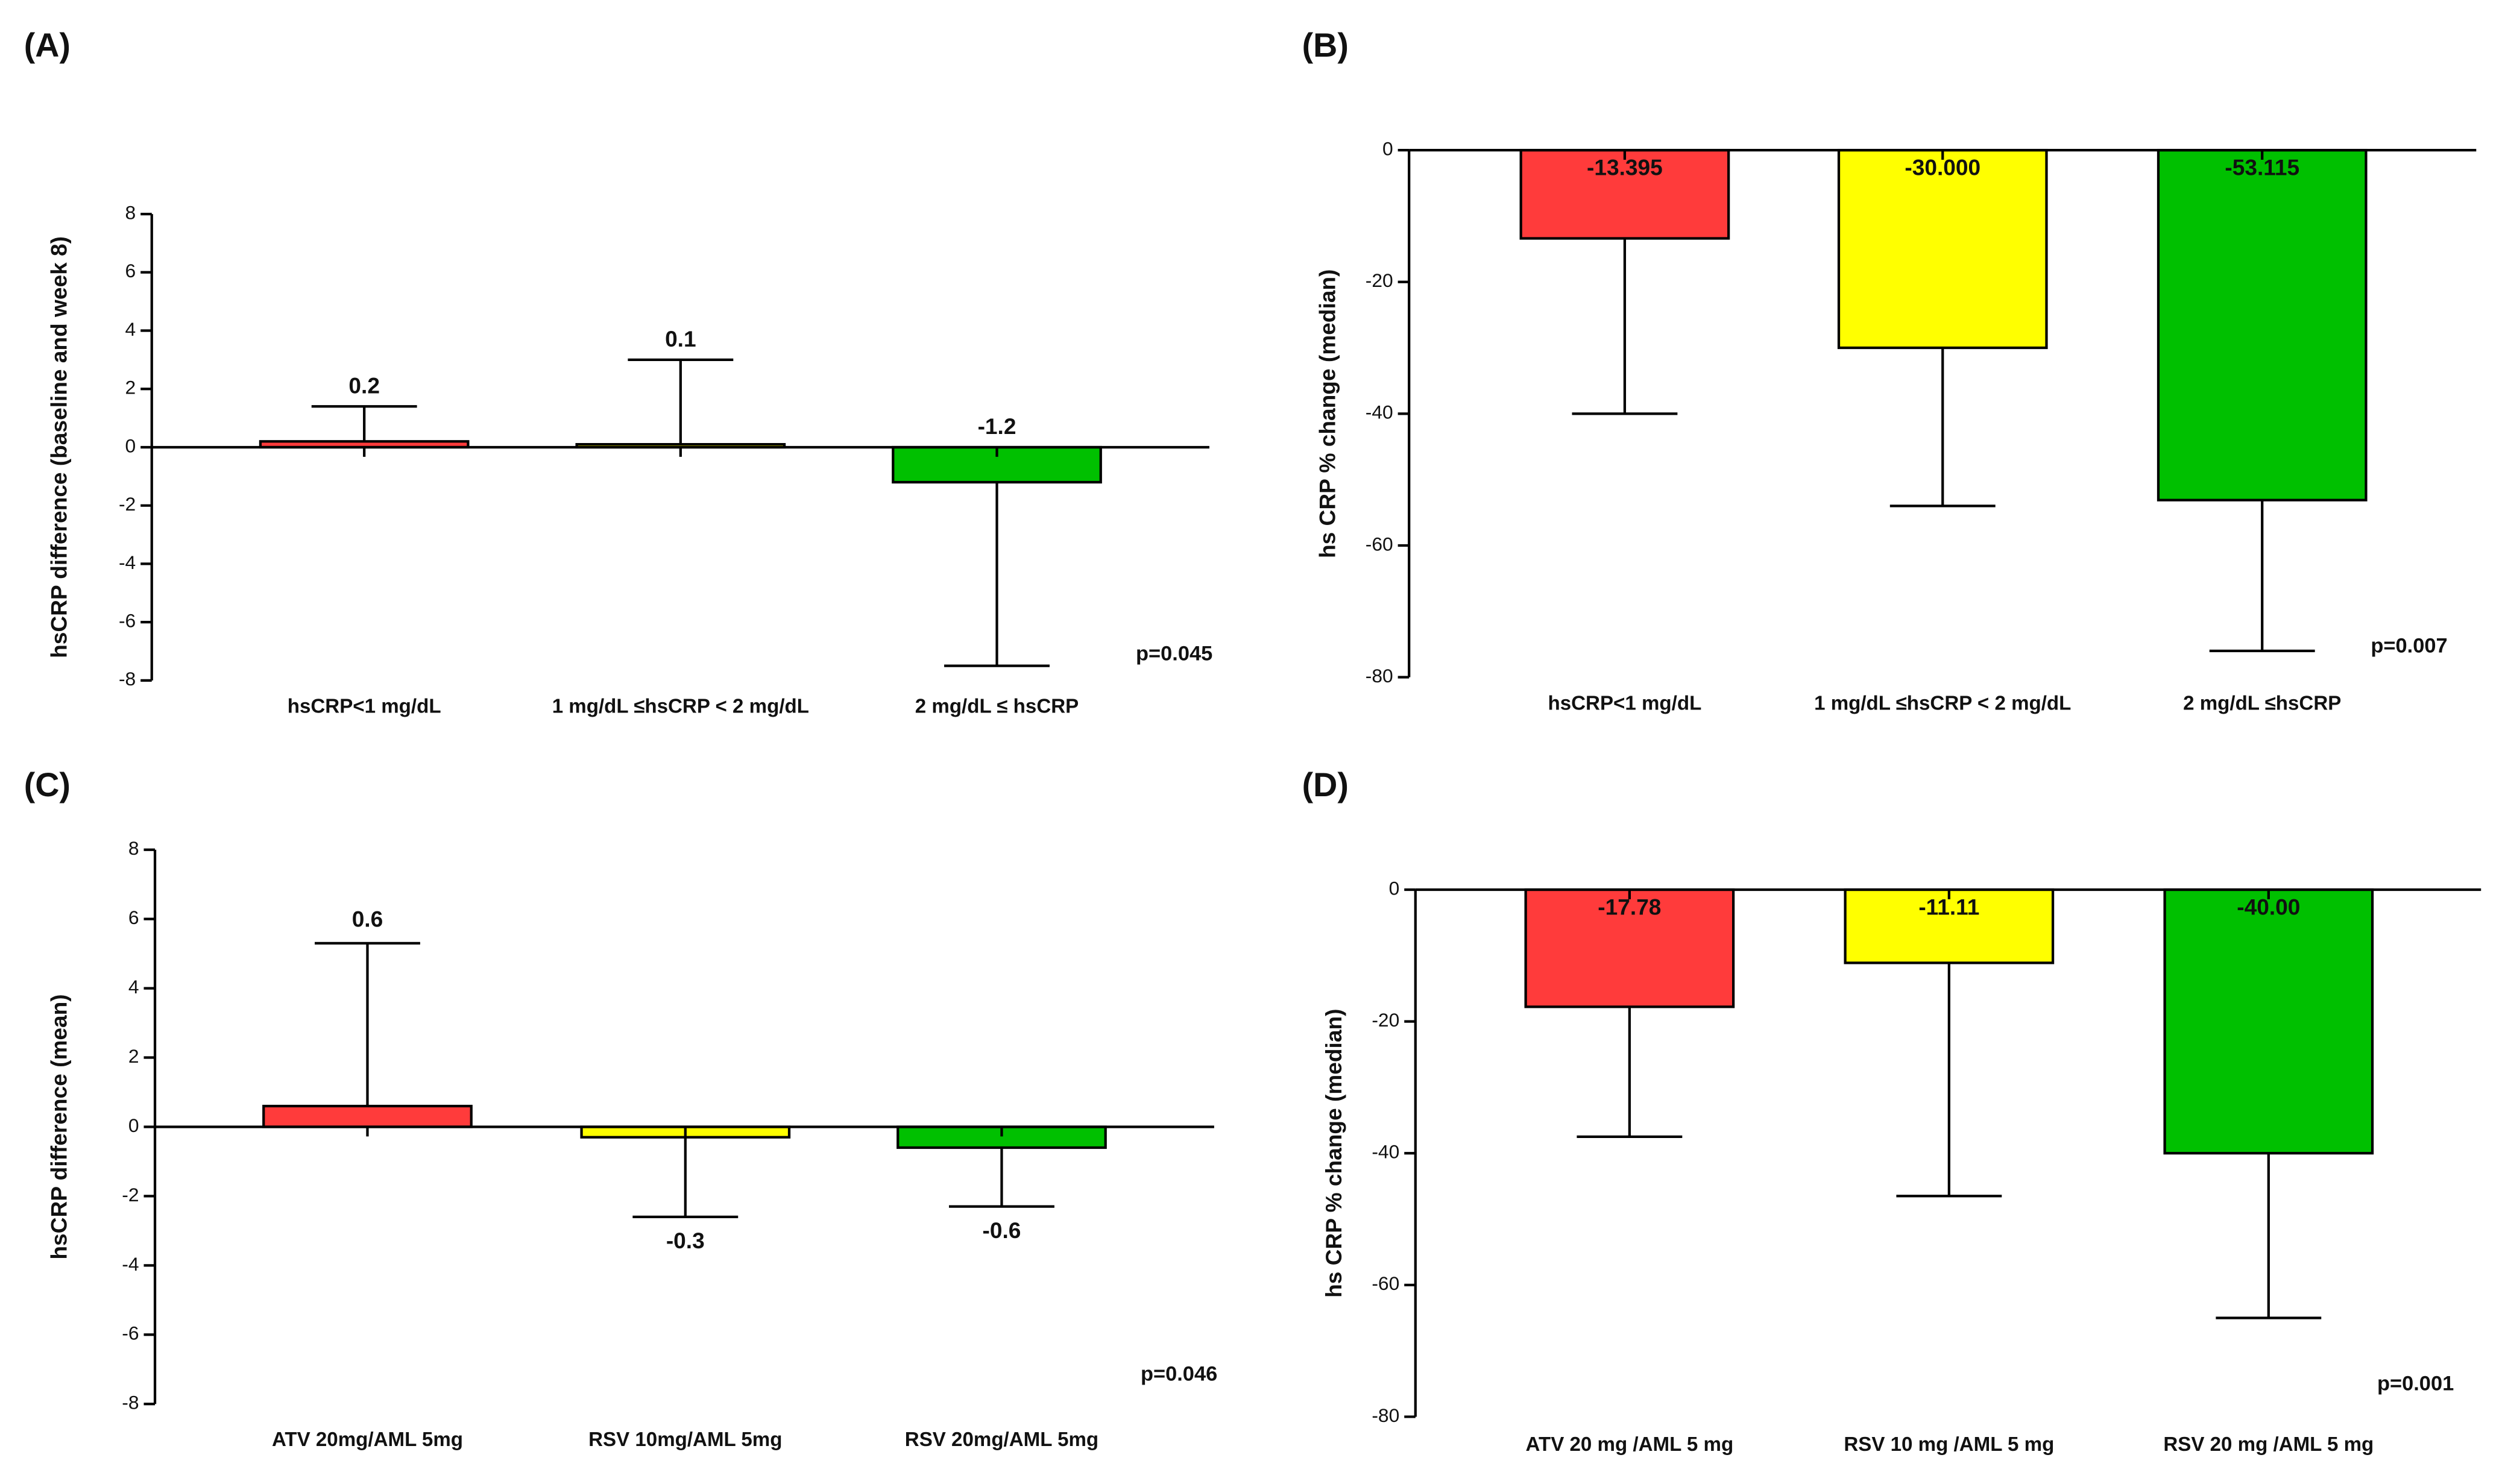 This screenshot has height=1484, width=2505. What do you see at coordinates (59, 447) in the screenshot?
I see `y-axis-label: hsCRP difference (baseline and week 8)` at bounding box center [59, 447].